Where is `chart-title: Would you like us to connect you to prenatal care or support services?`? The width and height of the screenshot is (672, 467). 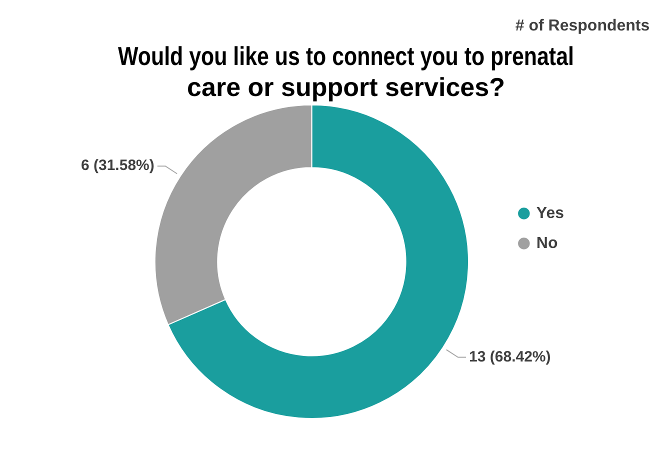
chart-title: Would you like us to connect you to prenatal care or support services? is located at coordinates (346, 72).